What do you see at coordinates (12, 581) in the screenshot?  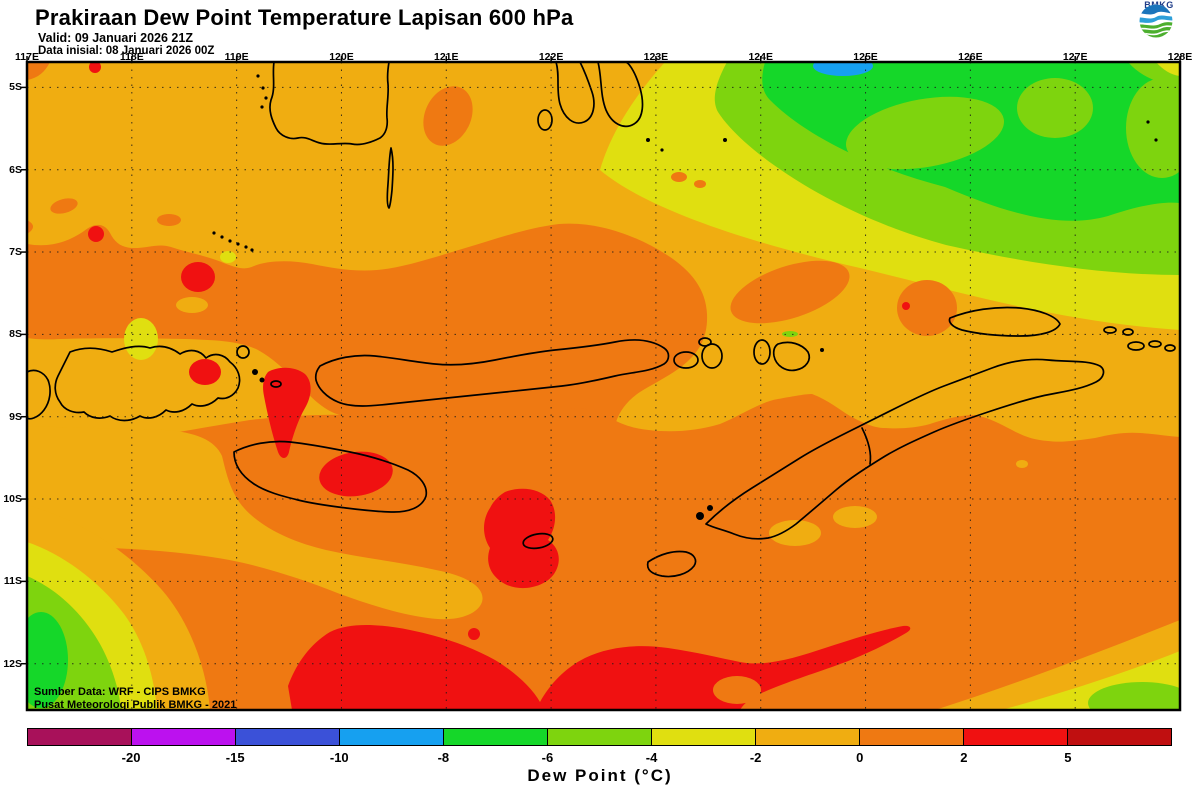 I see `lat-label: 11S` at bounding box center [12, 581].